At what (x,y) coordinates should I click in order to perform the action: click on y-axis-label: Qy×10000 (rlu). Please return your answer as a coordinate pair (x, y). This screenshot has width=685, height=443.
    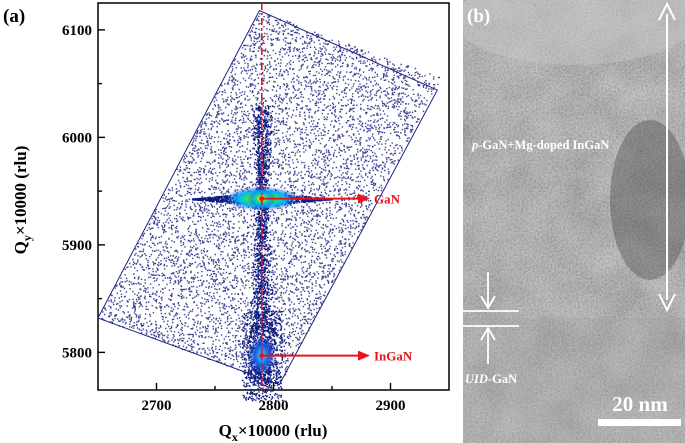
    Looking at the image, I should click on (22, 200).